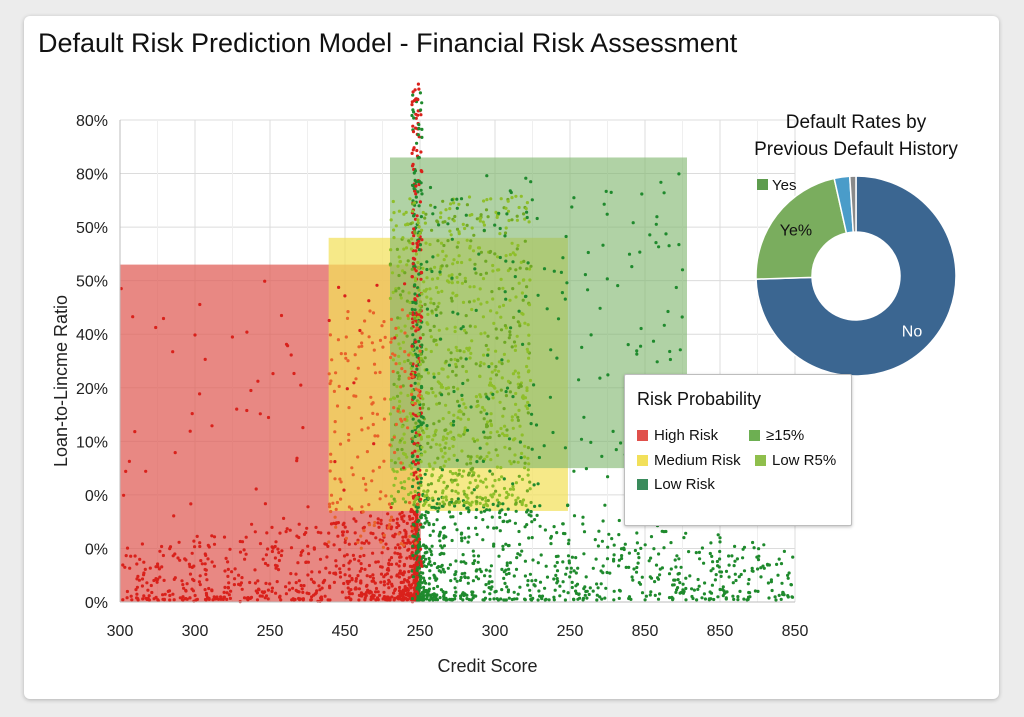 The width and height of the screenshot is (1024, 717). Describe the element at coordinates (96, 603) in the screenshot. I see `y-tick-label: 0%` at that location.